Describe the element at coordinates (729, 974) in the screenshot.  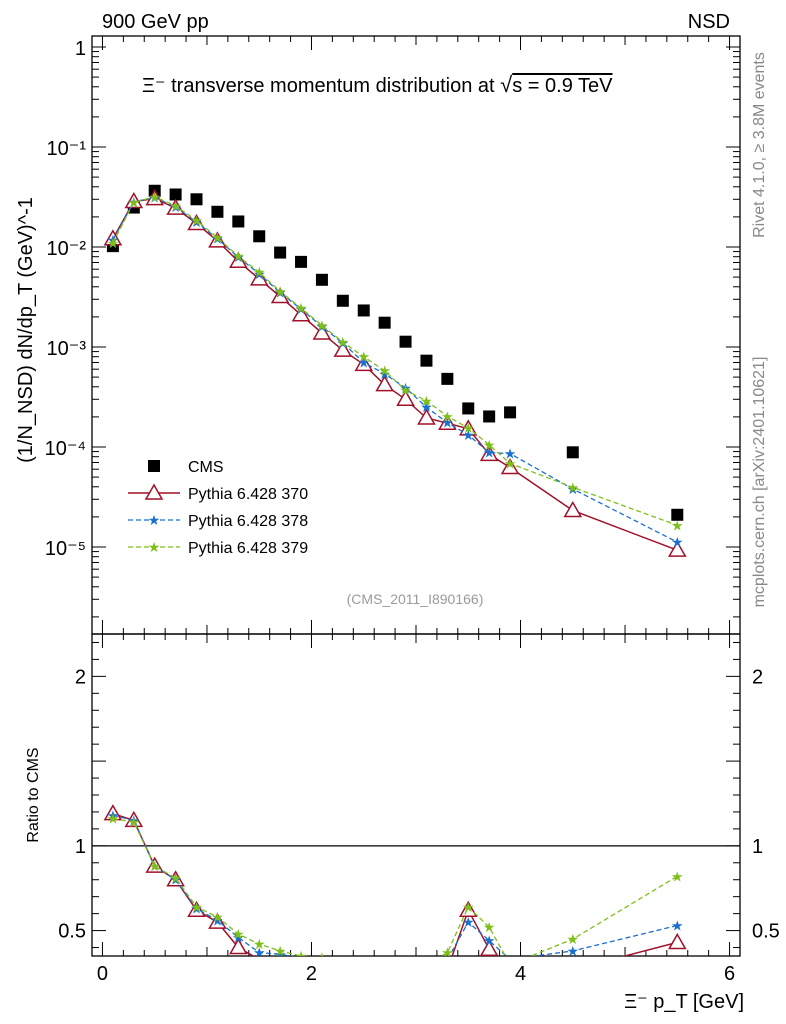
I see `xtick-label-6: 6` at that location.